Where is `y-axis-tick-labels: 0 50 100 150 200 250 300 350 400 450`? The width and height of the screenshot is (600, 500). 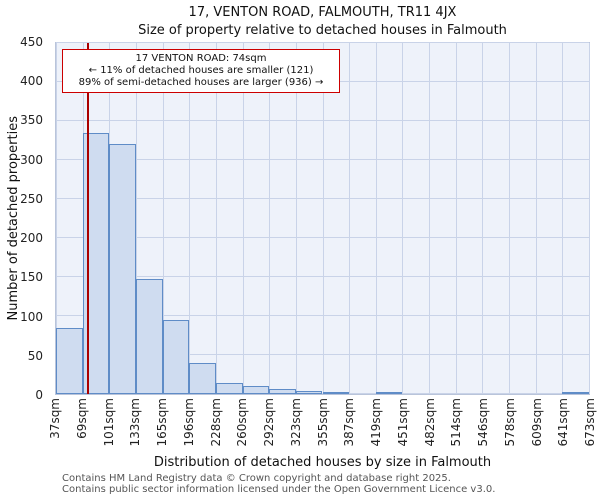 y-axis-tick-labels: 0 50 100 150 200 250 300 350 400 450 is located at coordinates (25, 218).